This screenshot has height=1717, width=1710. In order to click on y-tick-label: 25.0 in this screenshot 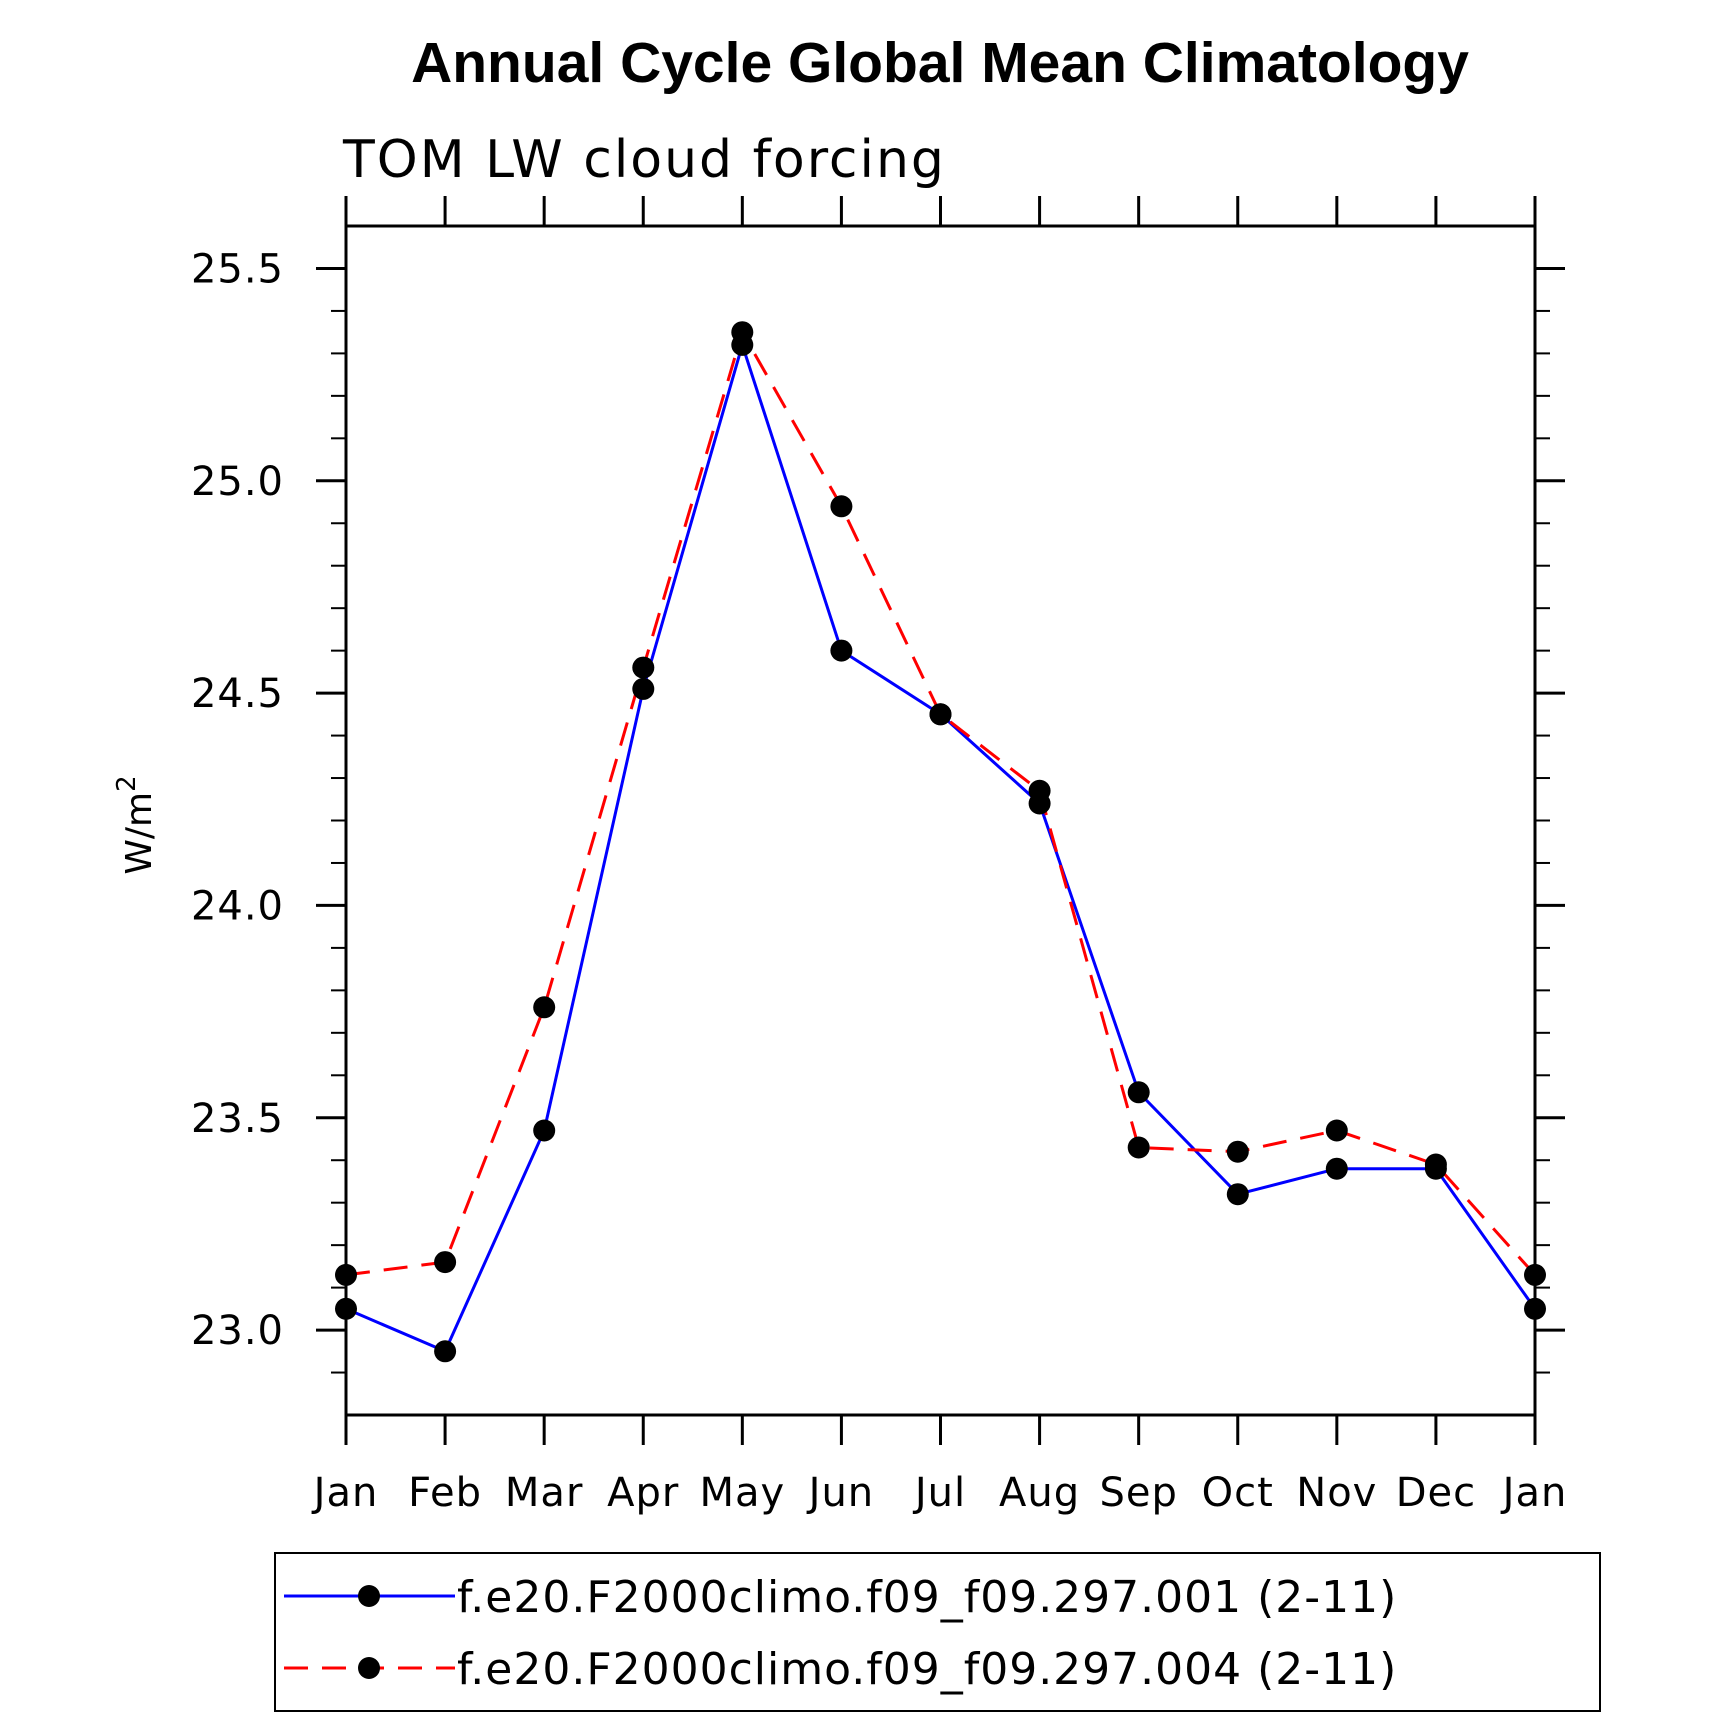, I will do `click(237, 482)`.